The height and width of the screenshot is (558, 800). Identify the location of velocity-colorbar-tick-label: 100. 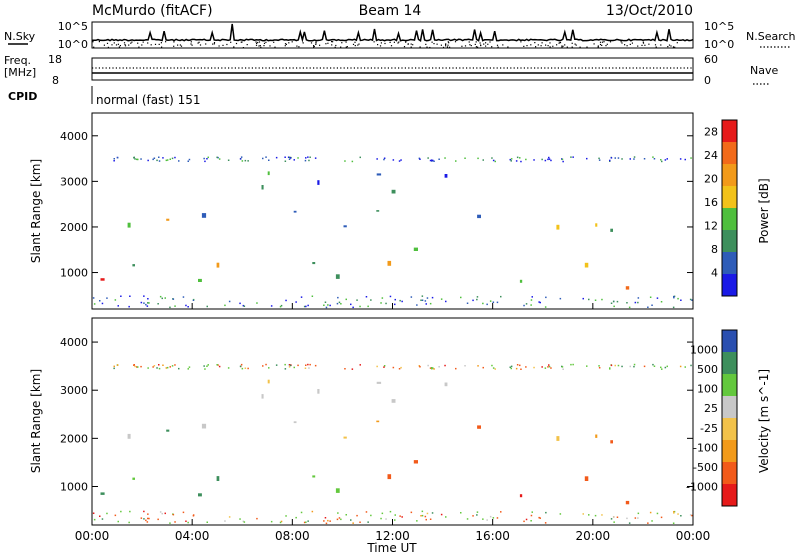
(707, 389).